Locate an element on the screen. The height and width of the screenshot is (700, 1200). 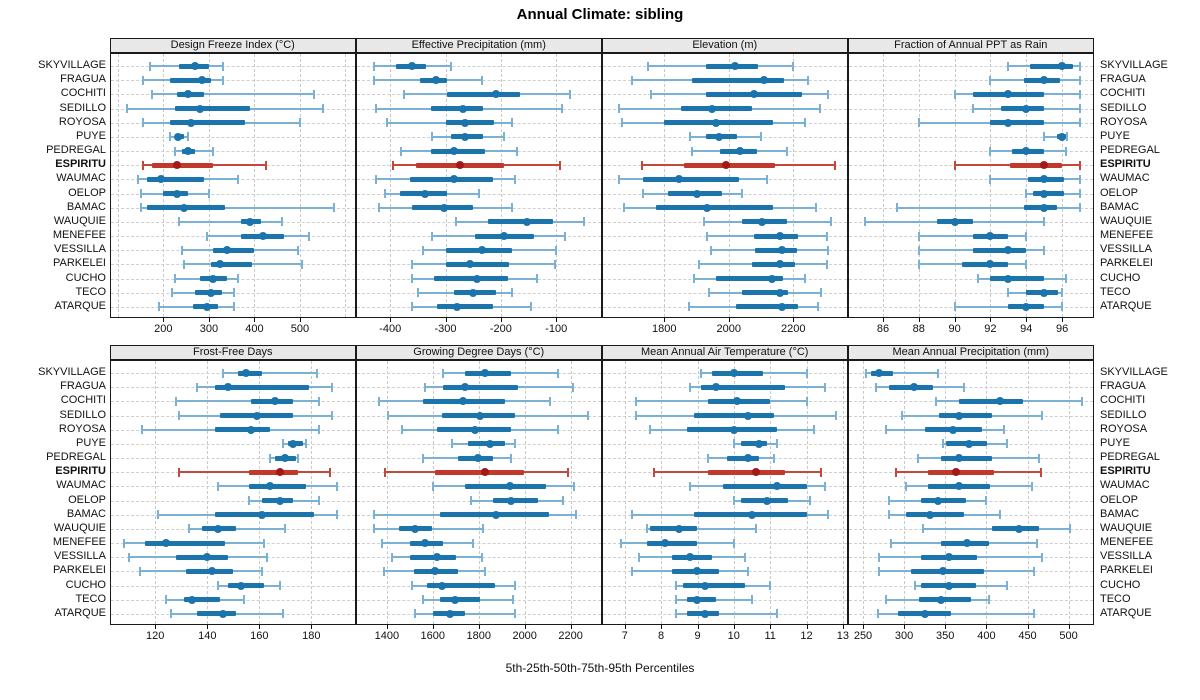
panel-header-mean-annual-air-temperature-c: Mean Annual Air Temperature (°C) is located at coordinates (725, 352).